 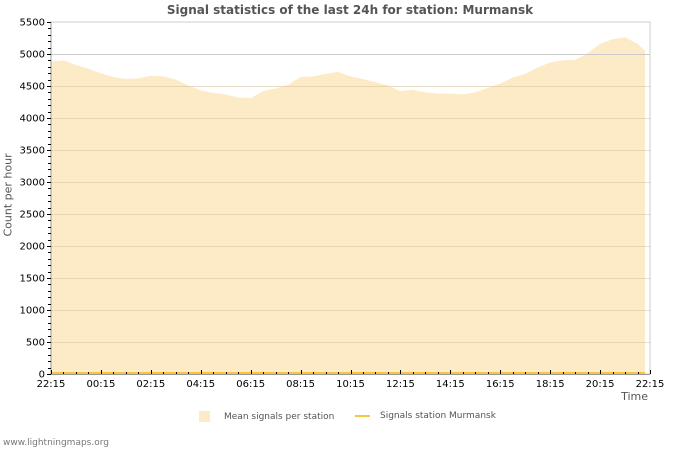 I want to click on svg-text: 06:15, so click(x=250, y=384).